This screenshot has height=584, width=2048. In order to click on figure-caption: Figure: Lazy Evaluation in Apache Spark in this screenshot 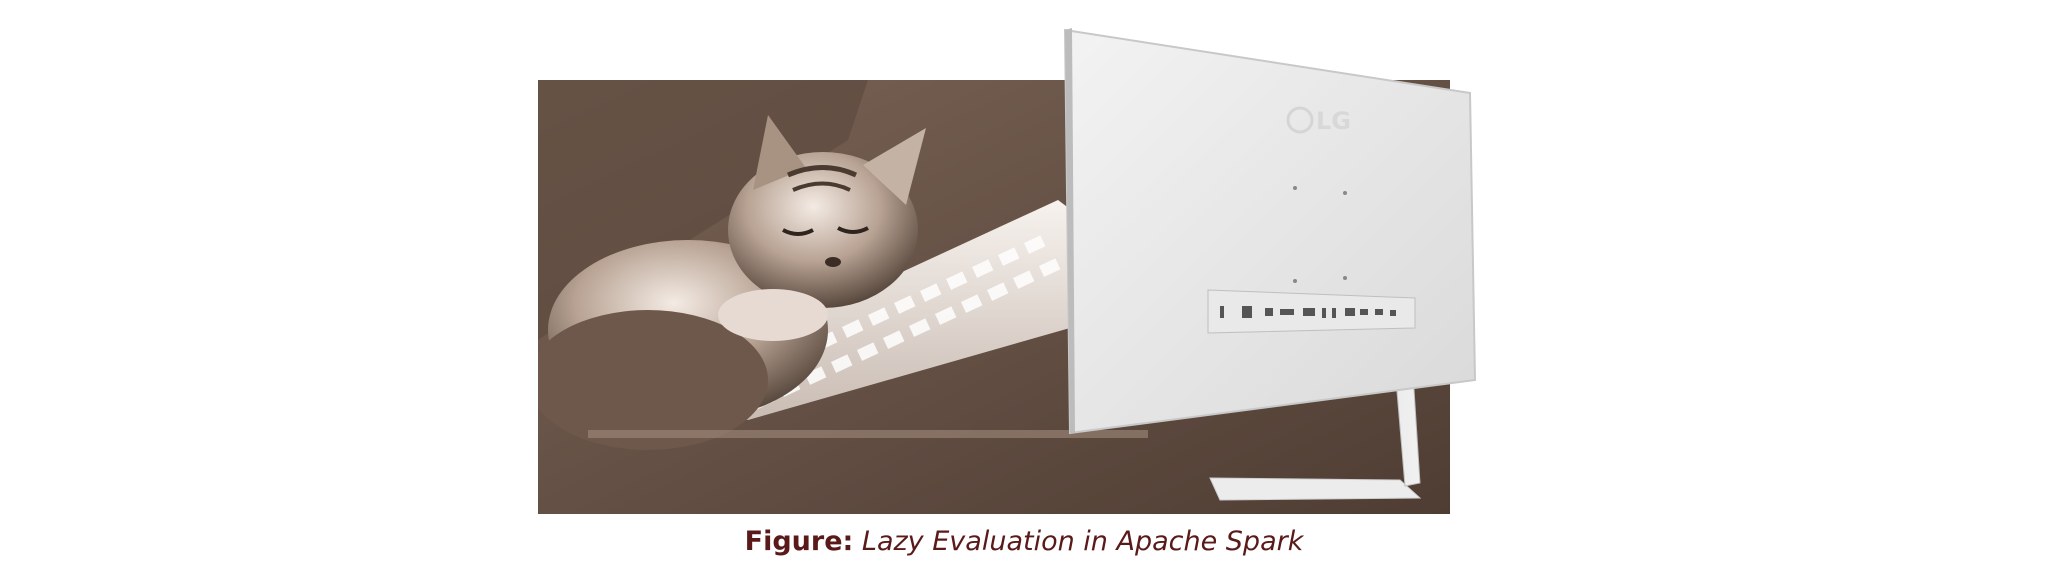, I will do `click(1024, 541)`.